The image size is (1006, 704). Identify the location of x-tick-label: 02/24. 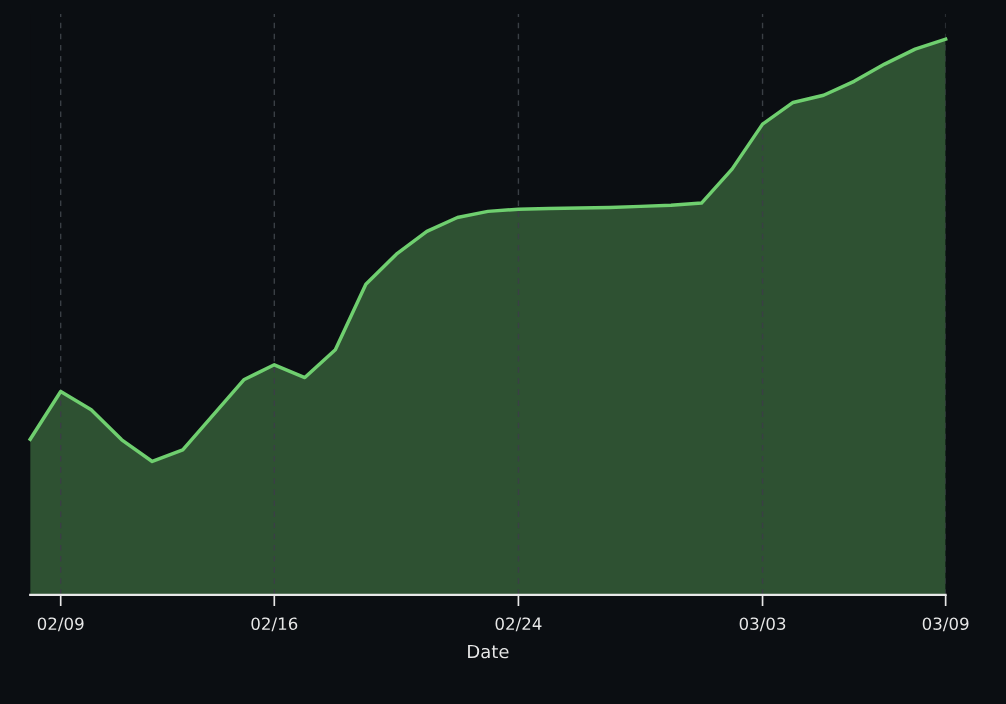
(518, 624).